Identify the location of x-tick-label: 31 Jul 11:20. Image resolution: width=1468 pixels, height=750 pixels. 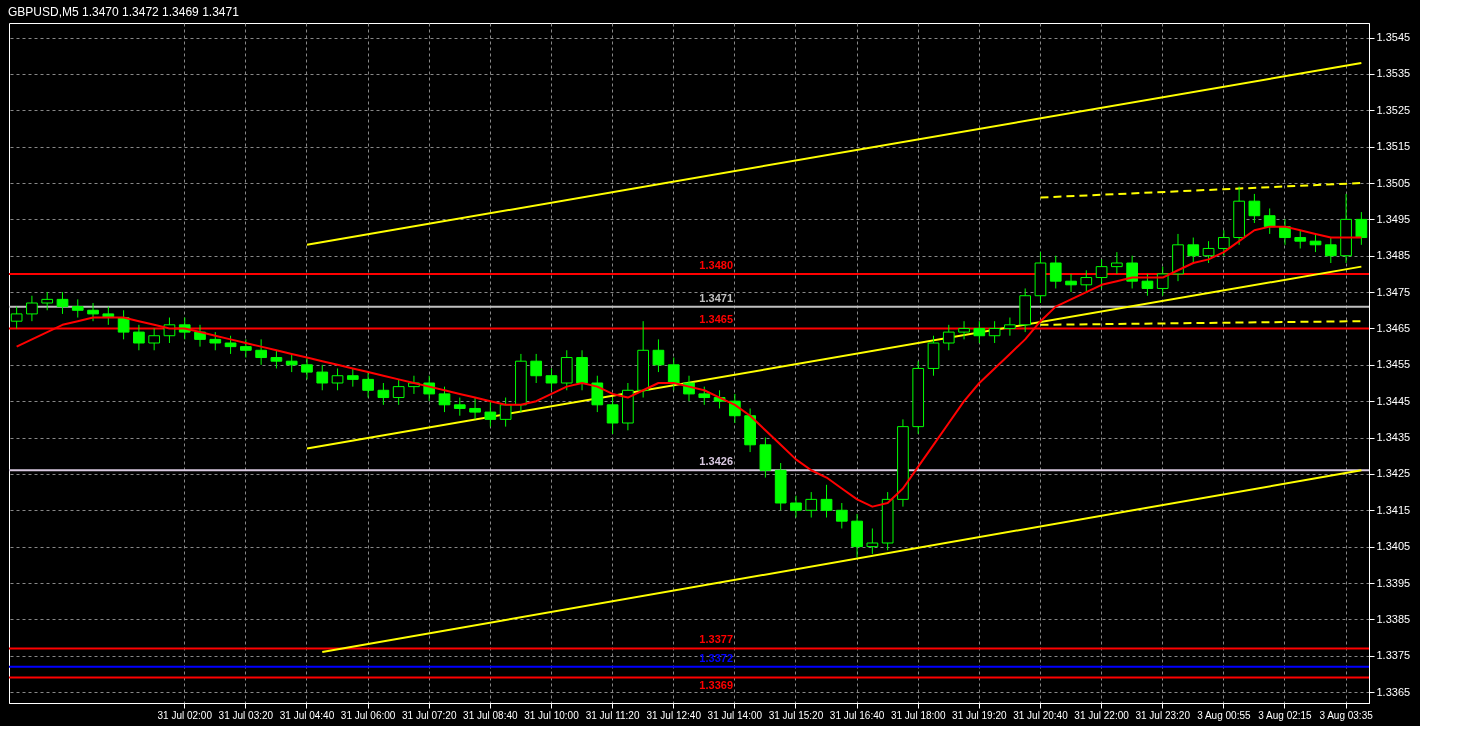
(612, 715).